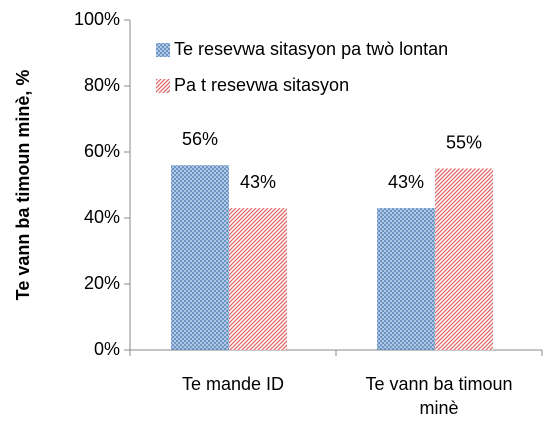 The image size is (555, 426). What do you see at coordinates (23, 185) in the screenshot?
I see `y-axis-label: Te vann ba timoun minè, %` at bounding box center [23, 185].